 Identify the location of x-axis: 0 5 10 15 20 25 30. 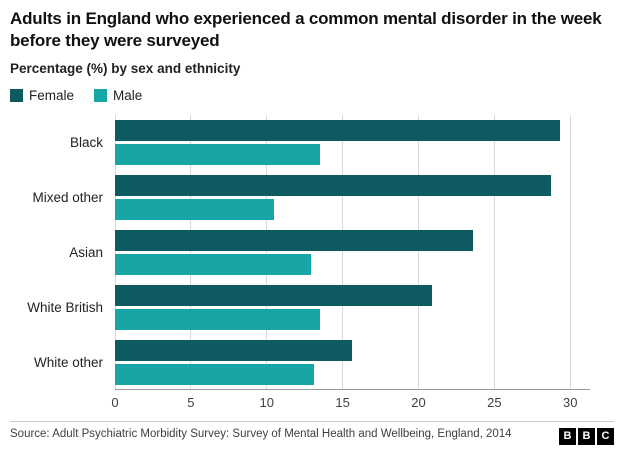
(350, 403).